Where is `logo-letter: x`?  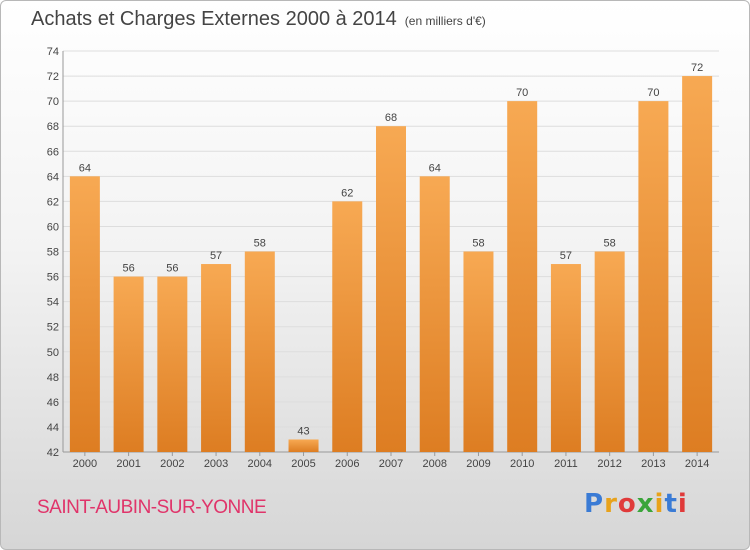 logo-letter: x is located at coordinates (645, 504).